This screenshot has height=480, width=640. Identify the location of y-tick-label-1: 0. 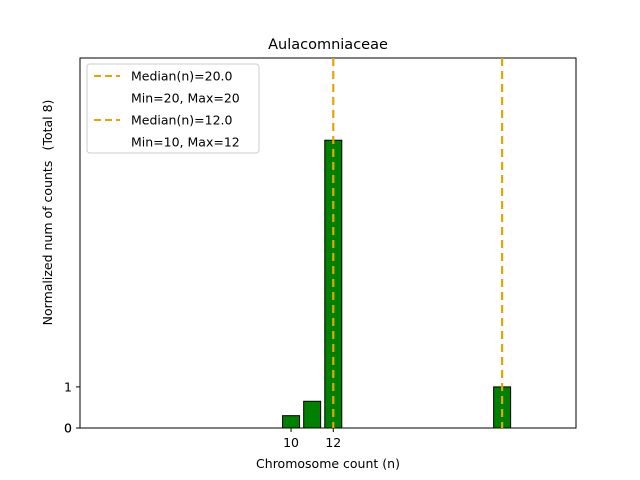
(68, 428).